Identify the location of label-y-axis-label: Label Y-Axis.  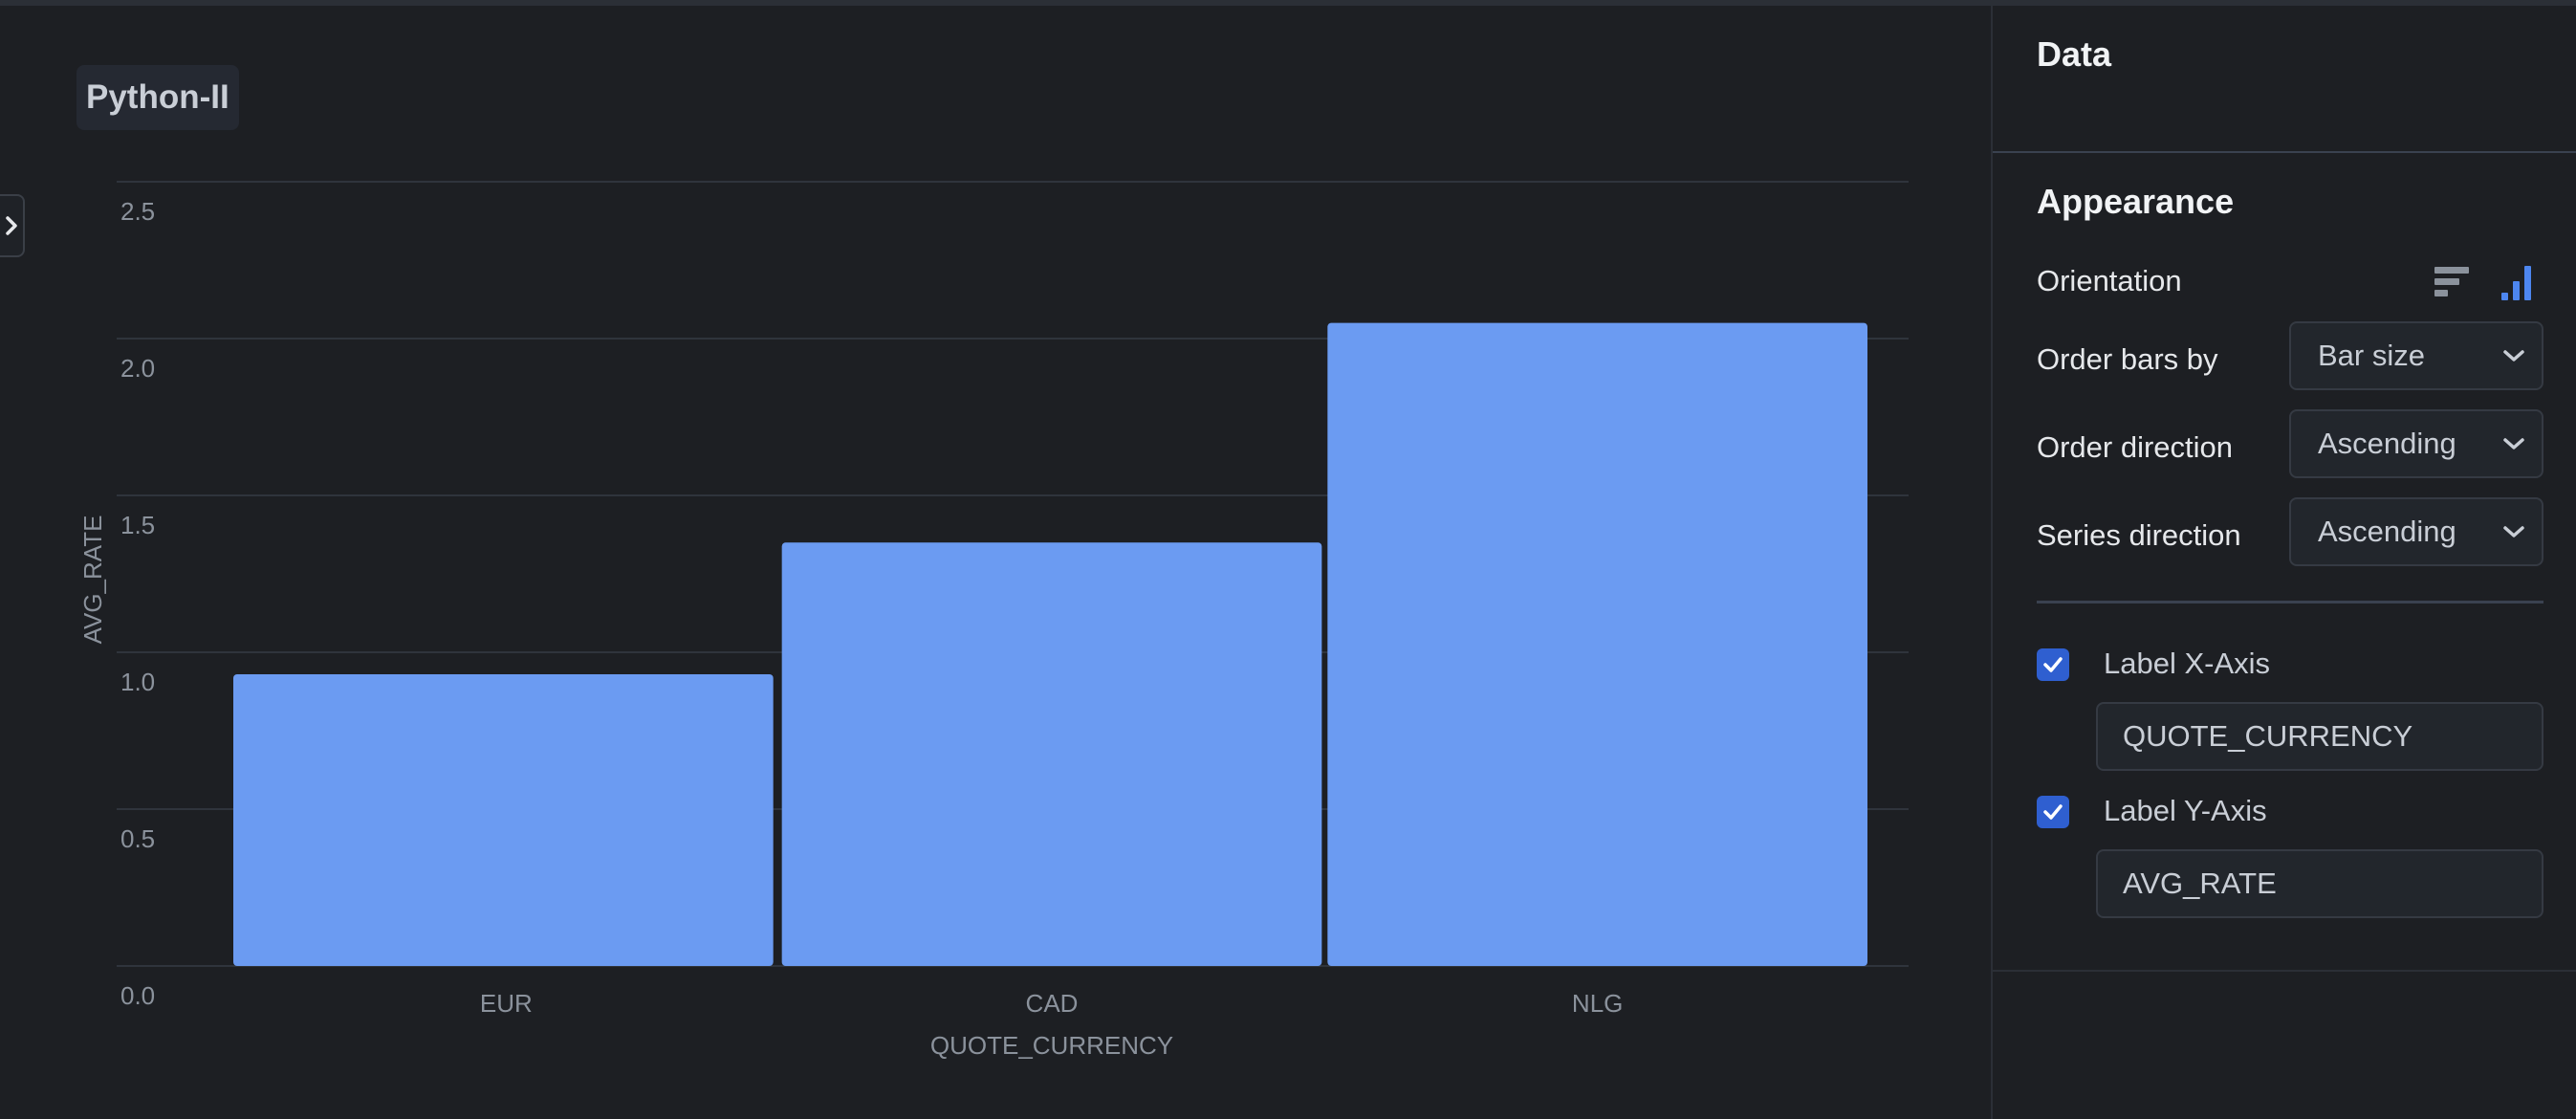
(2185, 811).